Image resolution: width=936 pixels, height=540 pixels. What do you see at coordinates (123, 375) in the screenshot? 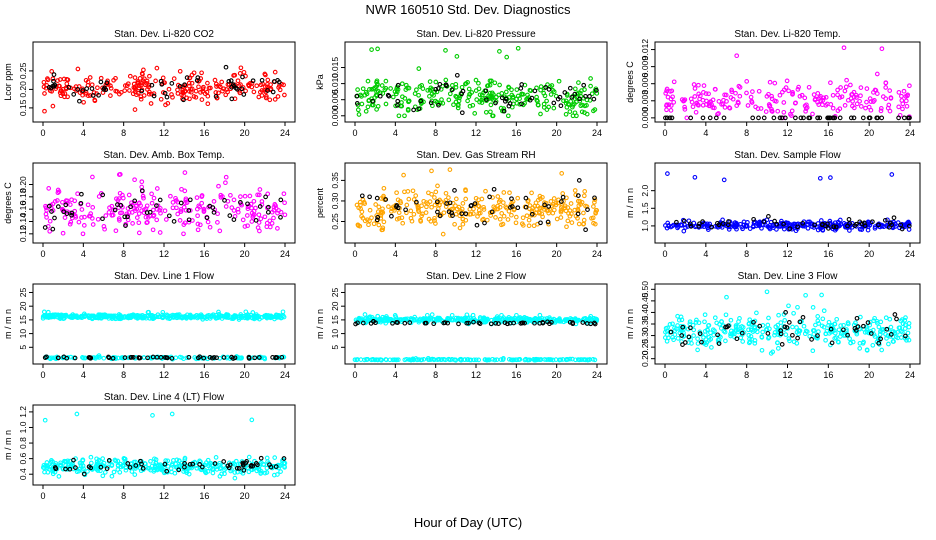
I see `x-tick-label: 8` at bounding box center [123, 375].